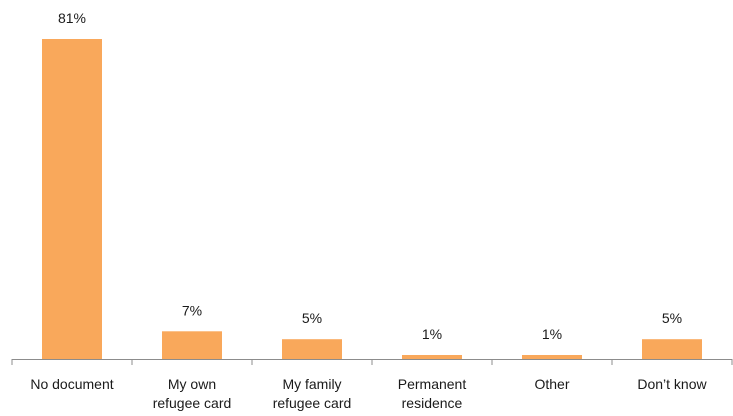  What do you see at coordinates (432, 357) in the screenshot?
I see `bar-permanent-residence` at bounding box center [432, 357].